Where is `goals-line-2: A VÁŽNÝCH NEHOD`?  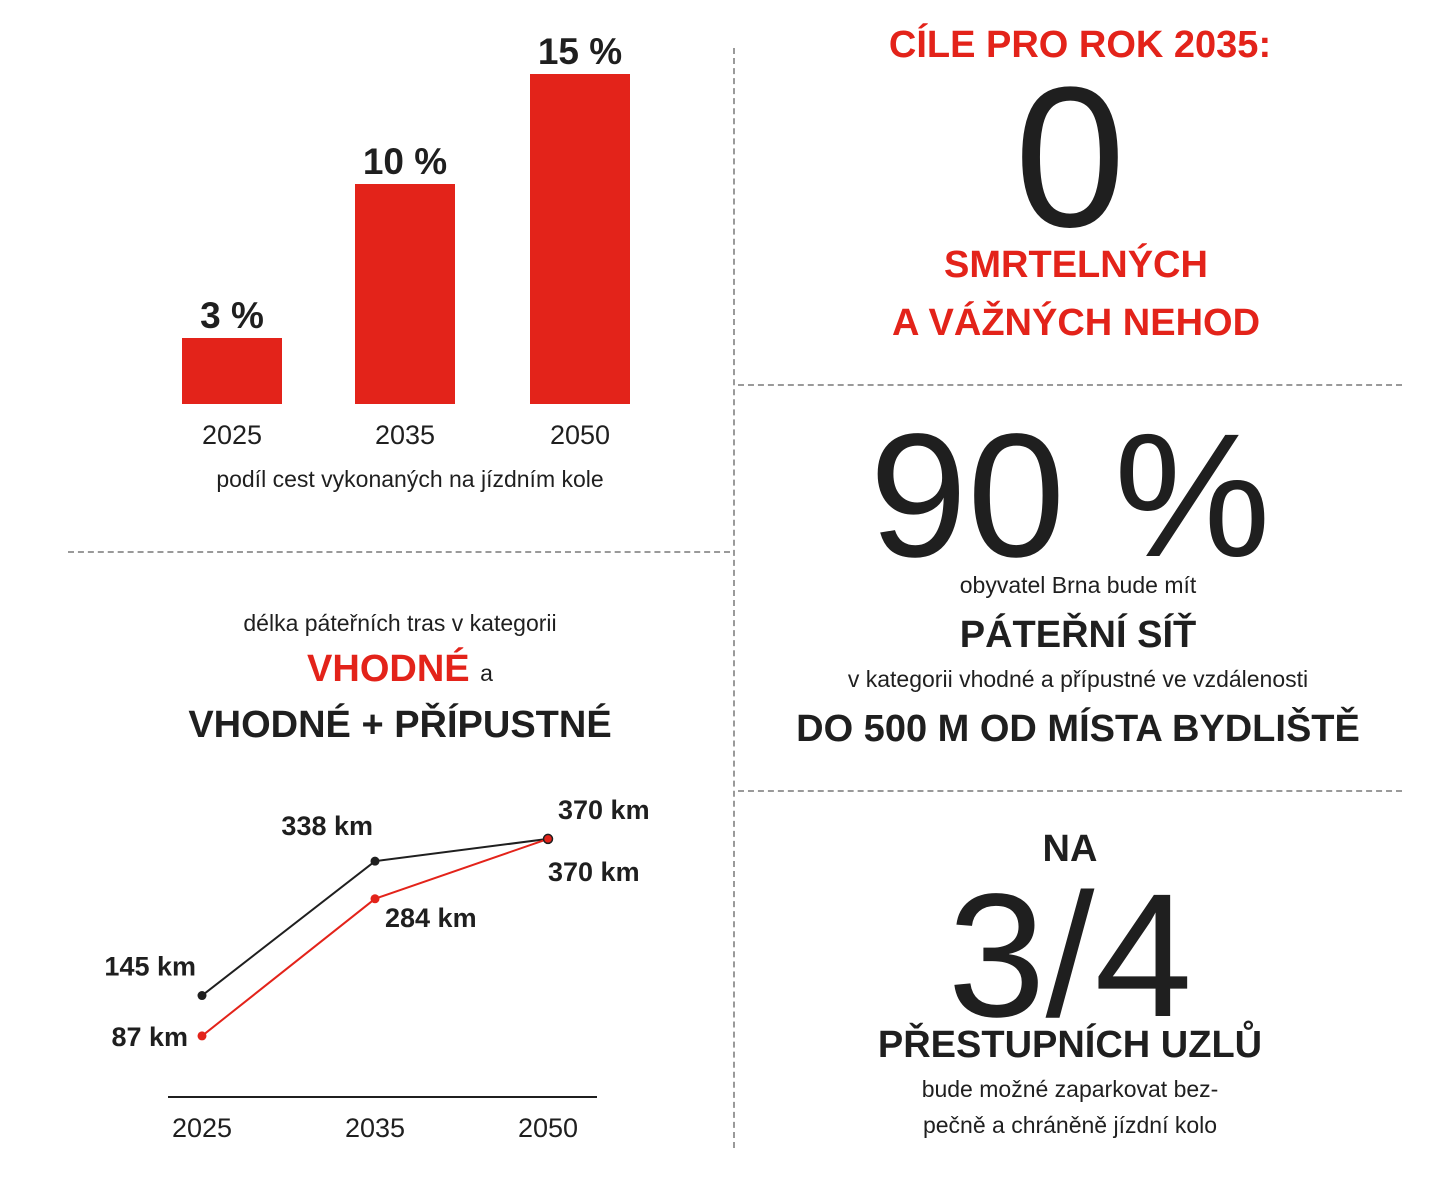
goals-line-2: A VÁŽNÝCH NEHOD is located at coordinates (1076, 323).